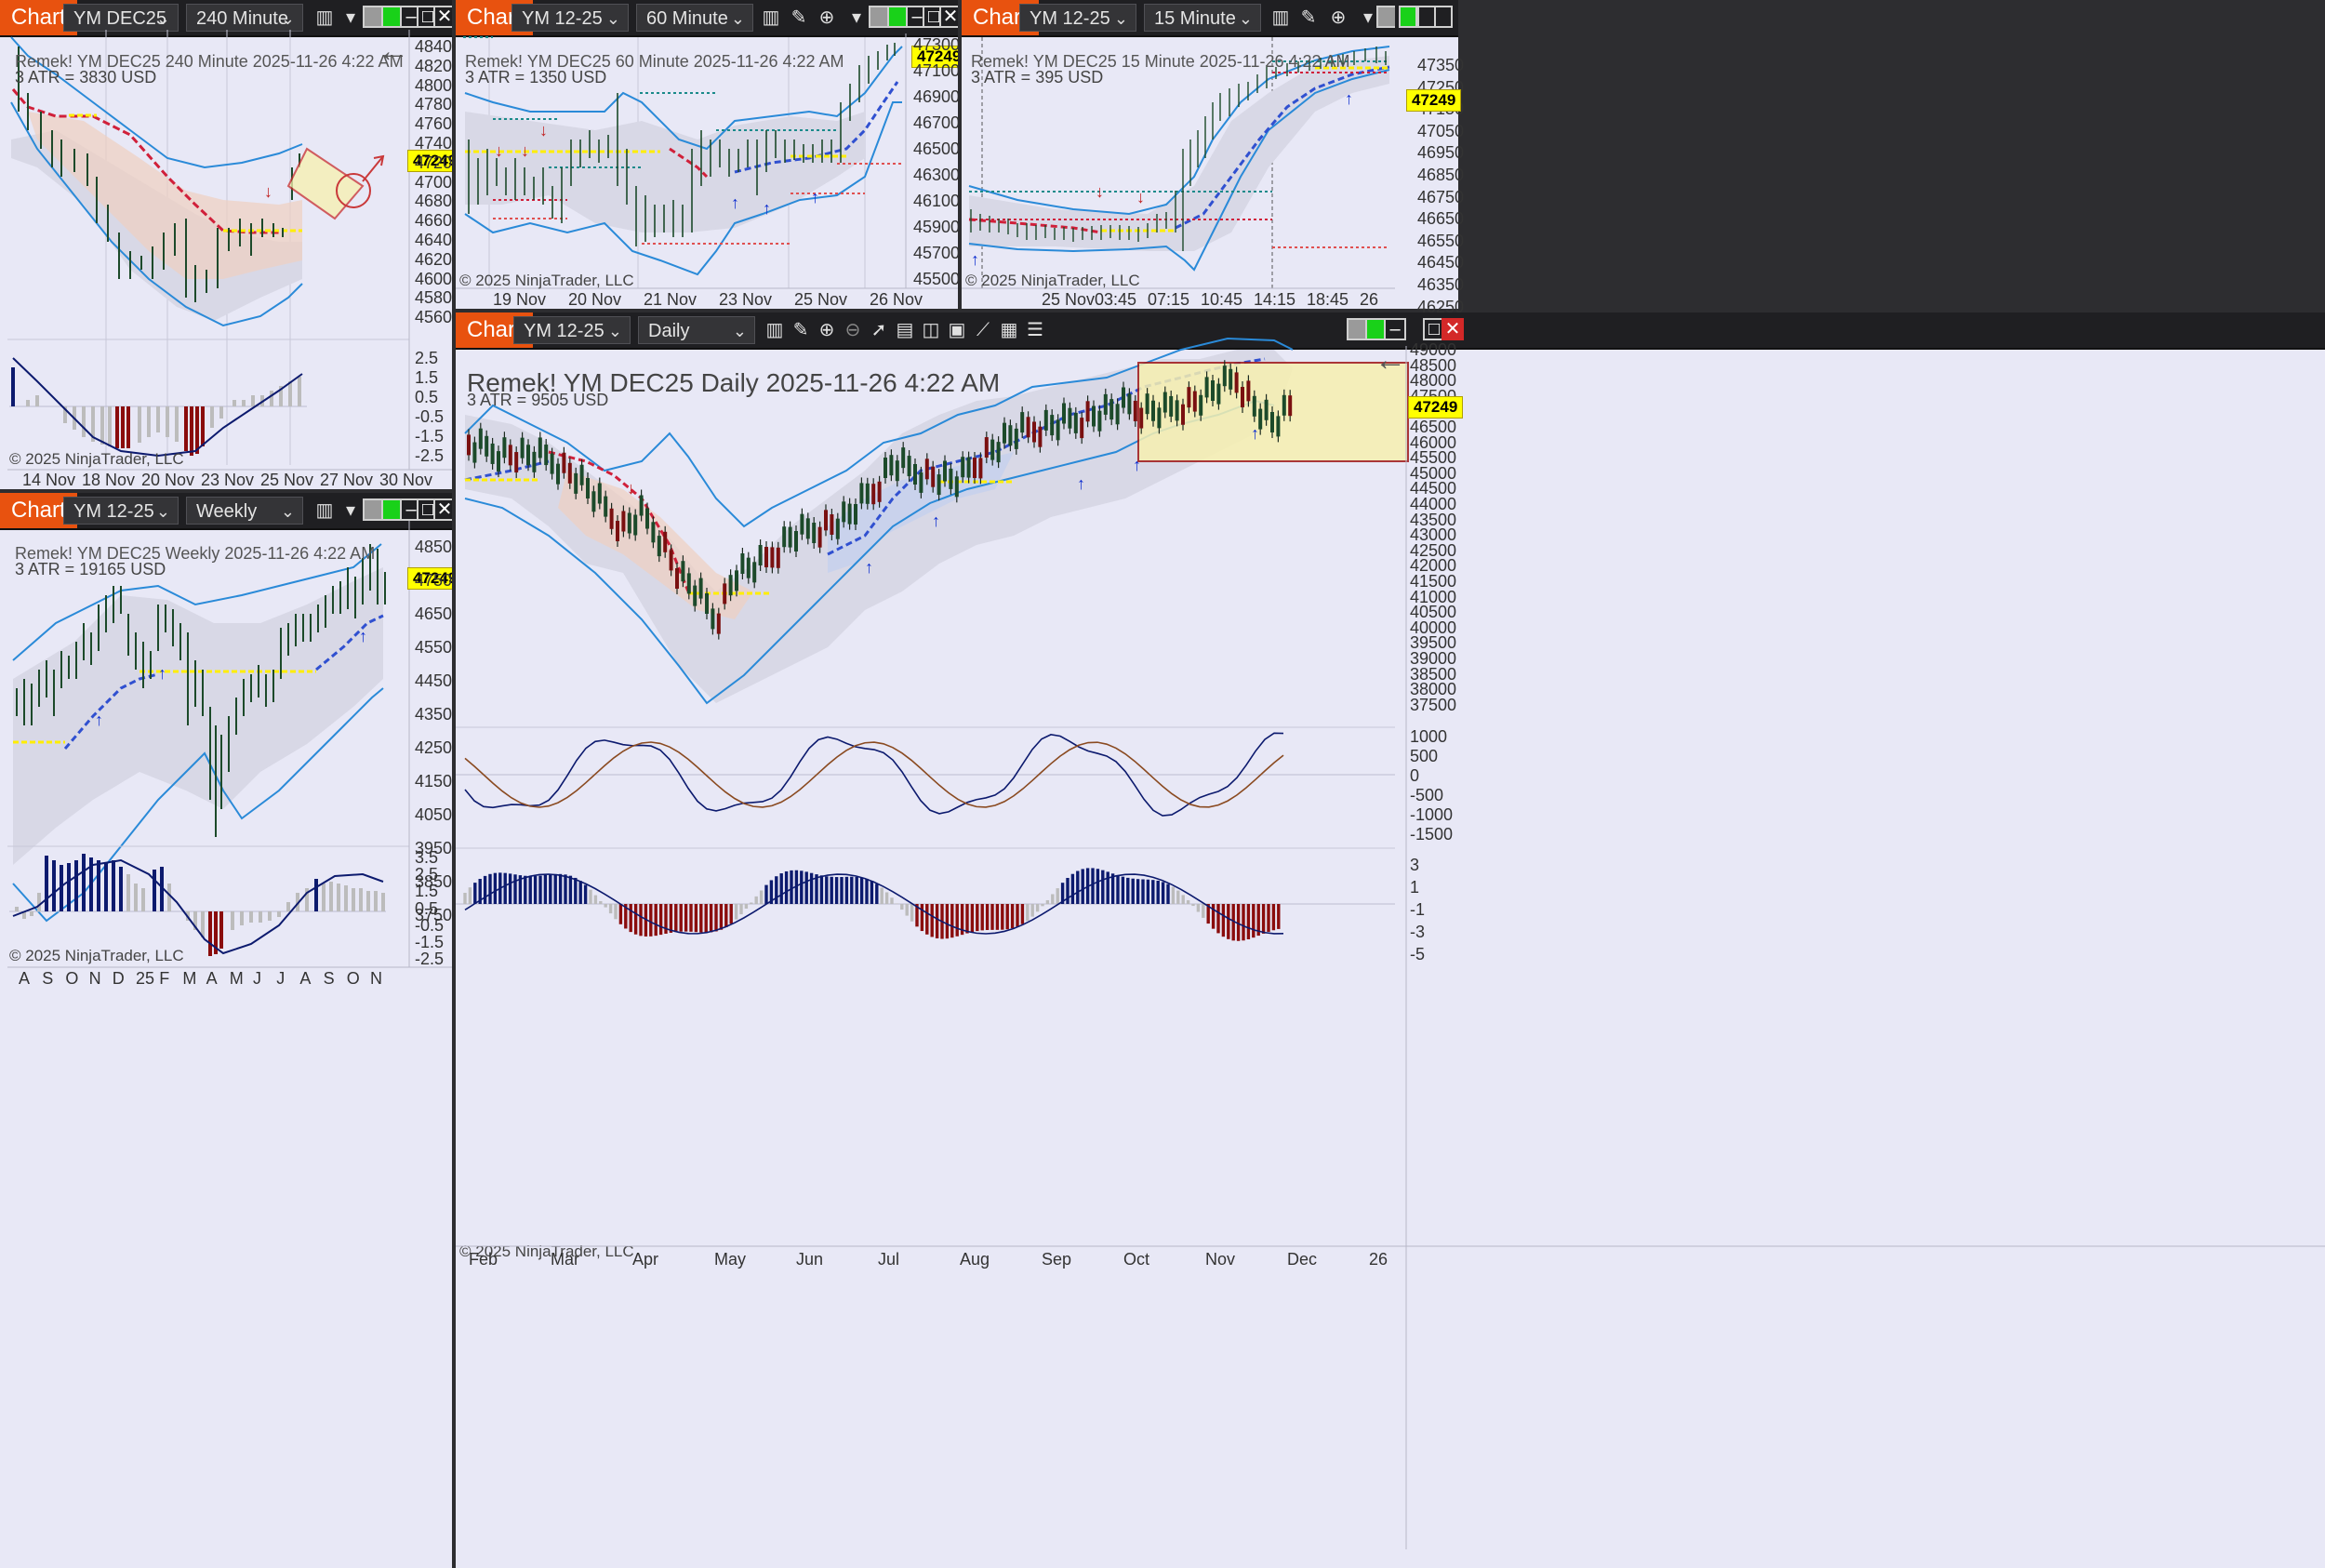 The image size is (2325, 1568). What do you see at coordinates (905, 330) in the screenshot?
I see `properties-icon: ▤` at bounding box center [905, 330].